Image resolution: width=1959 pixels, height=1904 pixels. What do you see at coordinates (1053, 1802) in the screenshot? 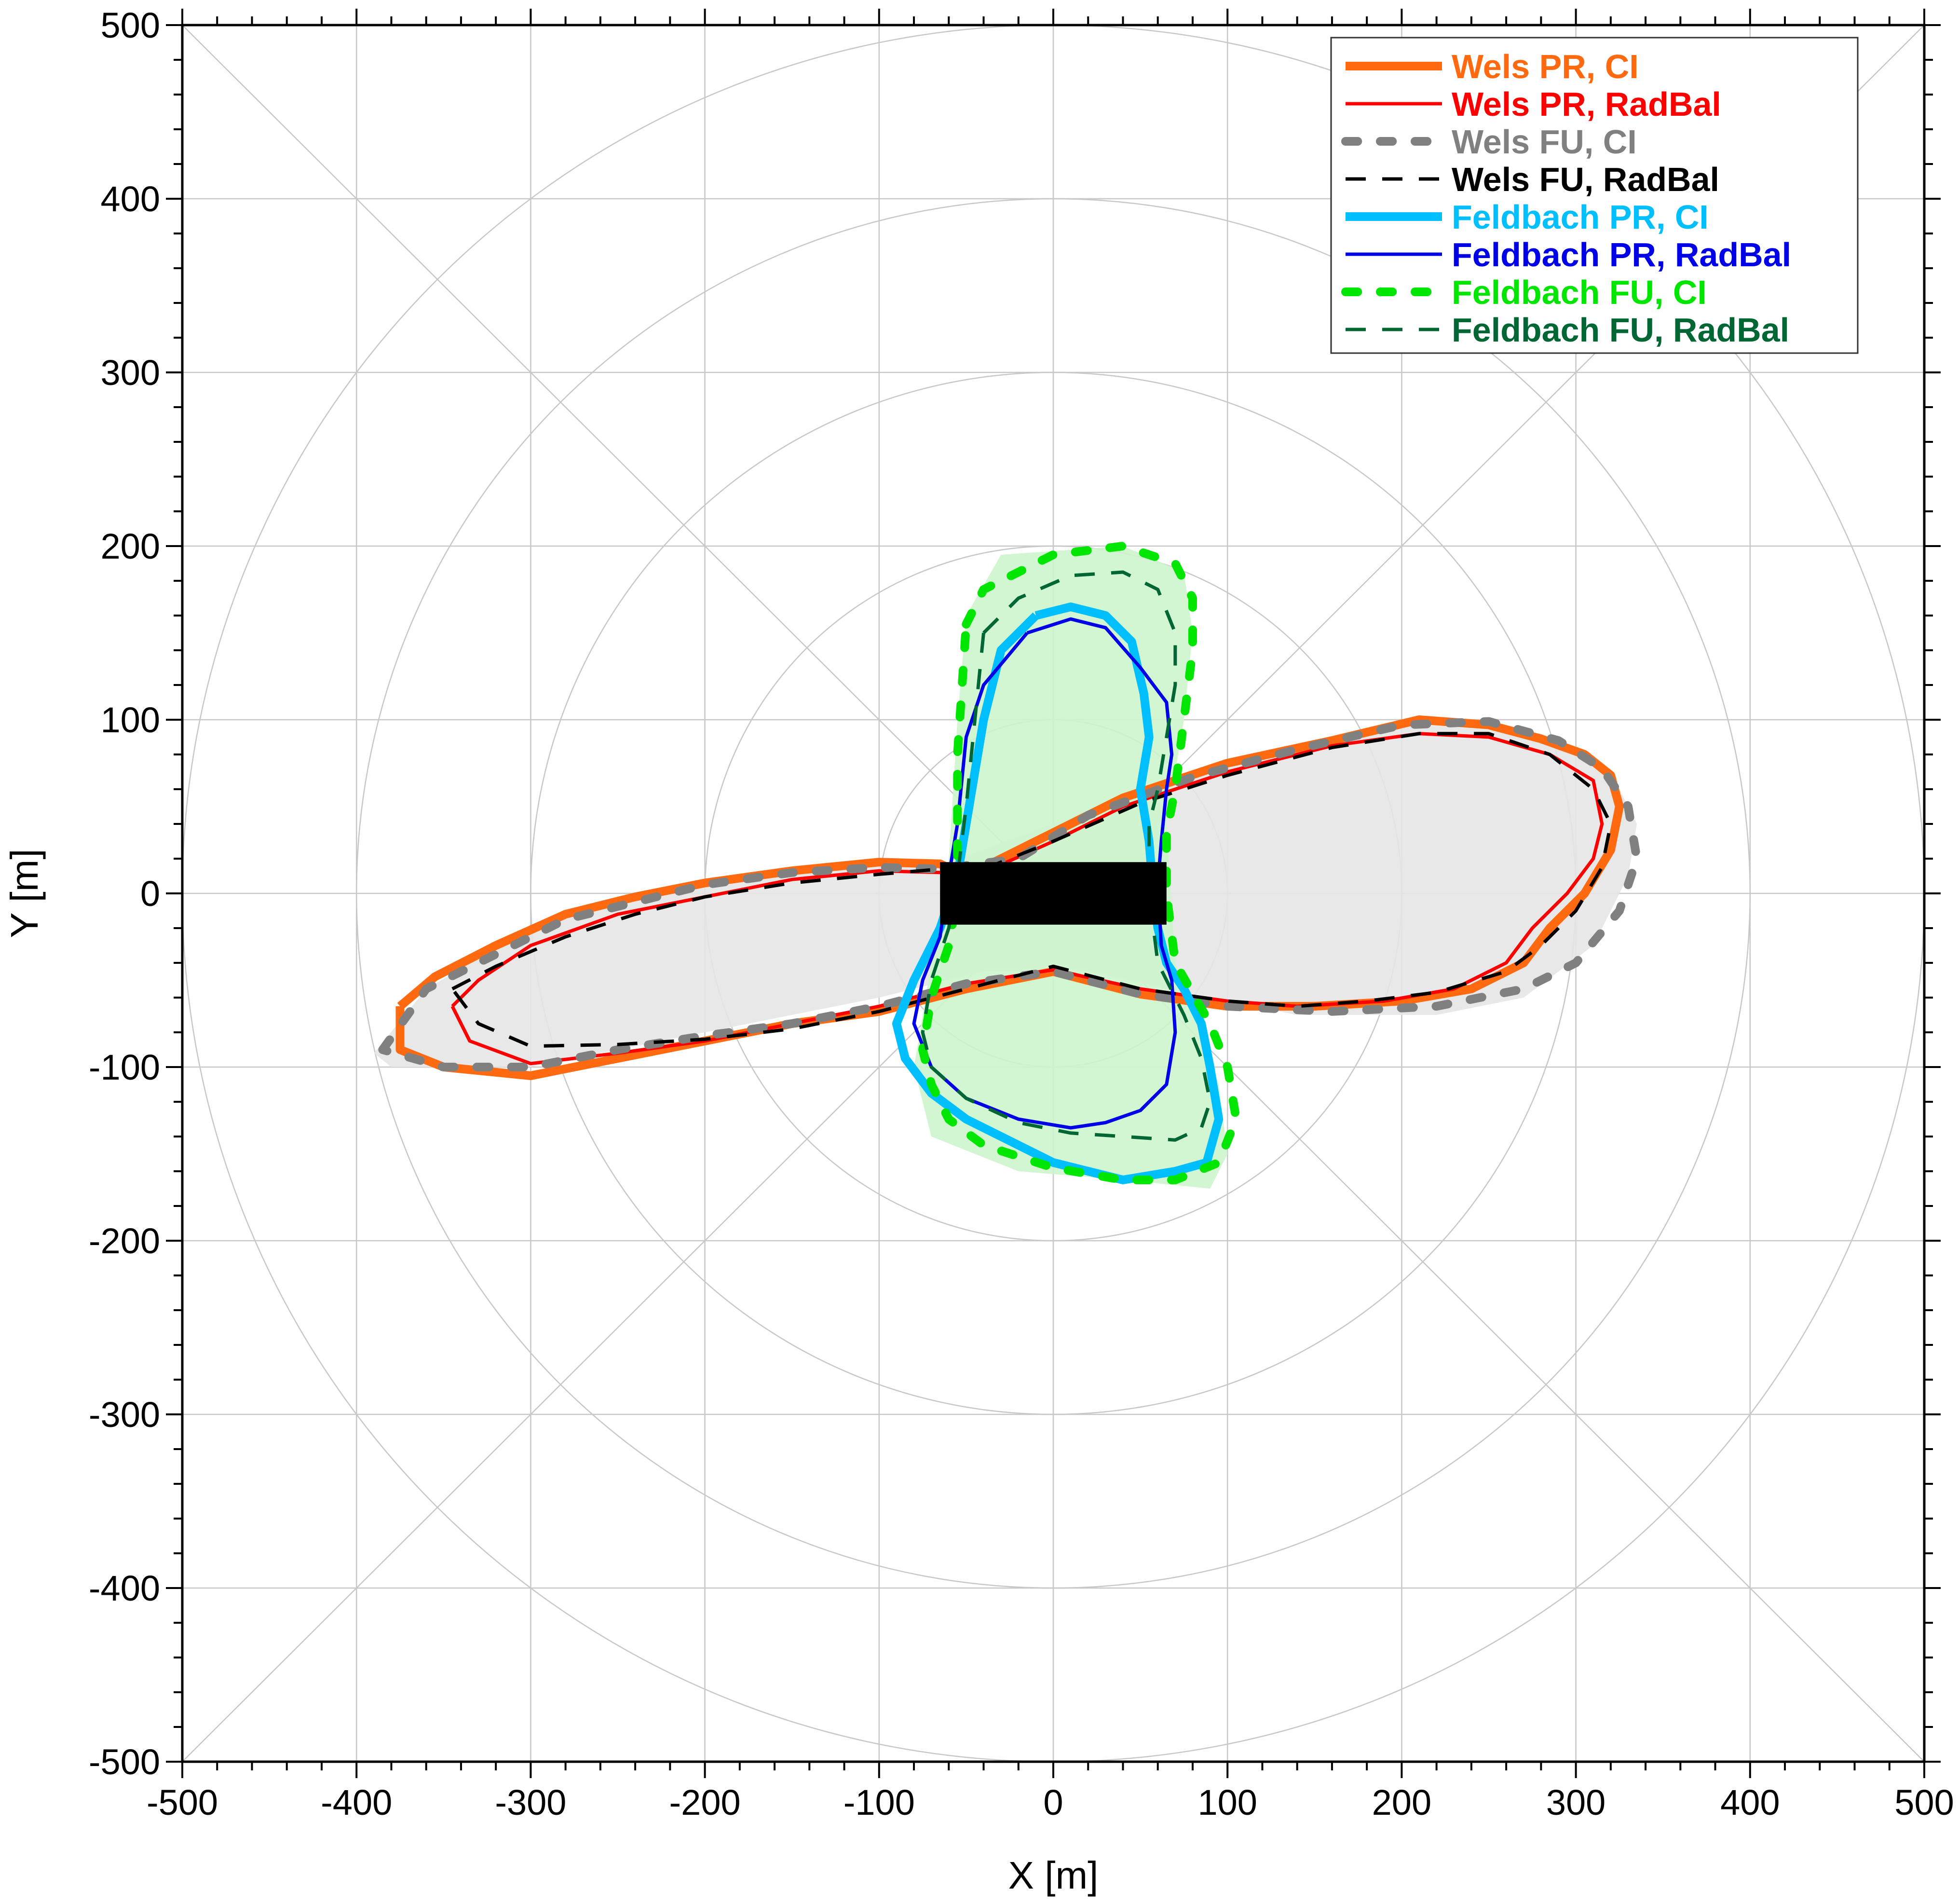
I see `x-tick-label: 0` at bounding box center [1053, 1802].